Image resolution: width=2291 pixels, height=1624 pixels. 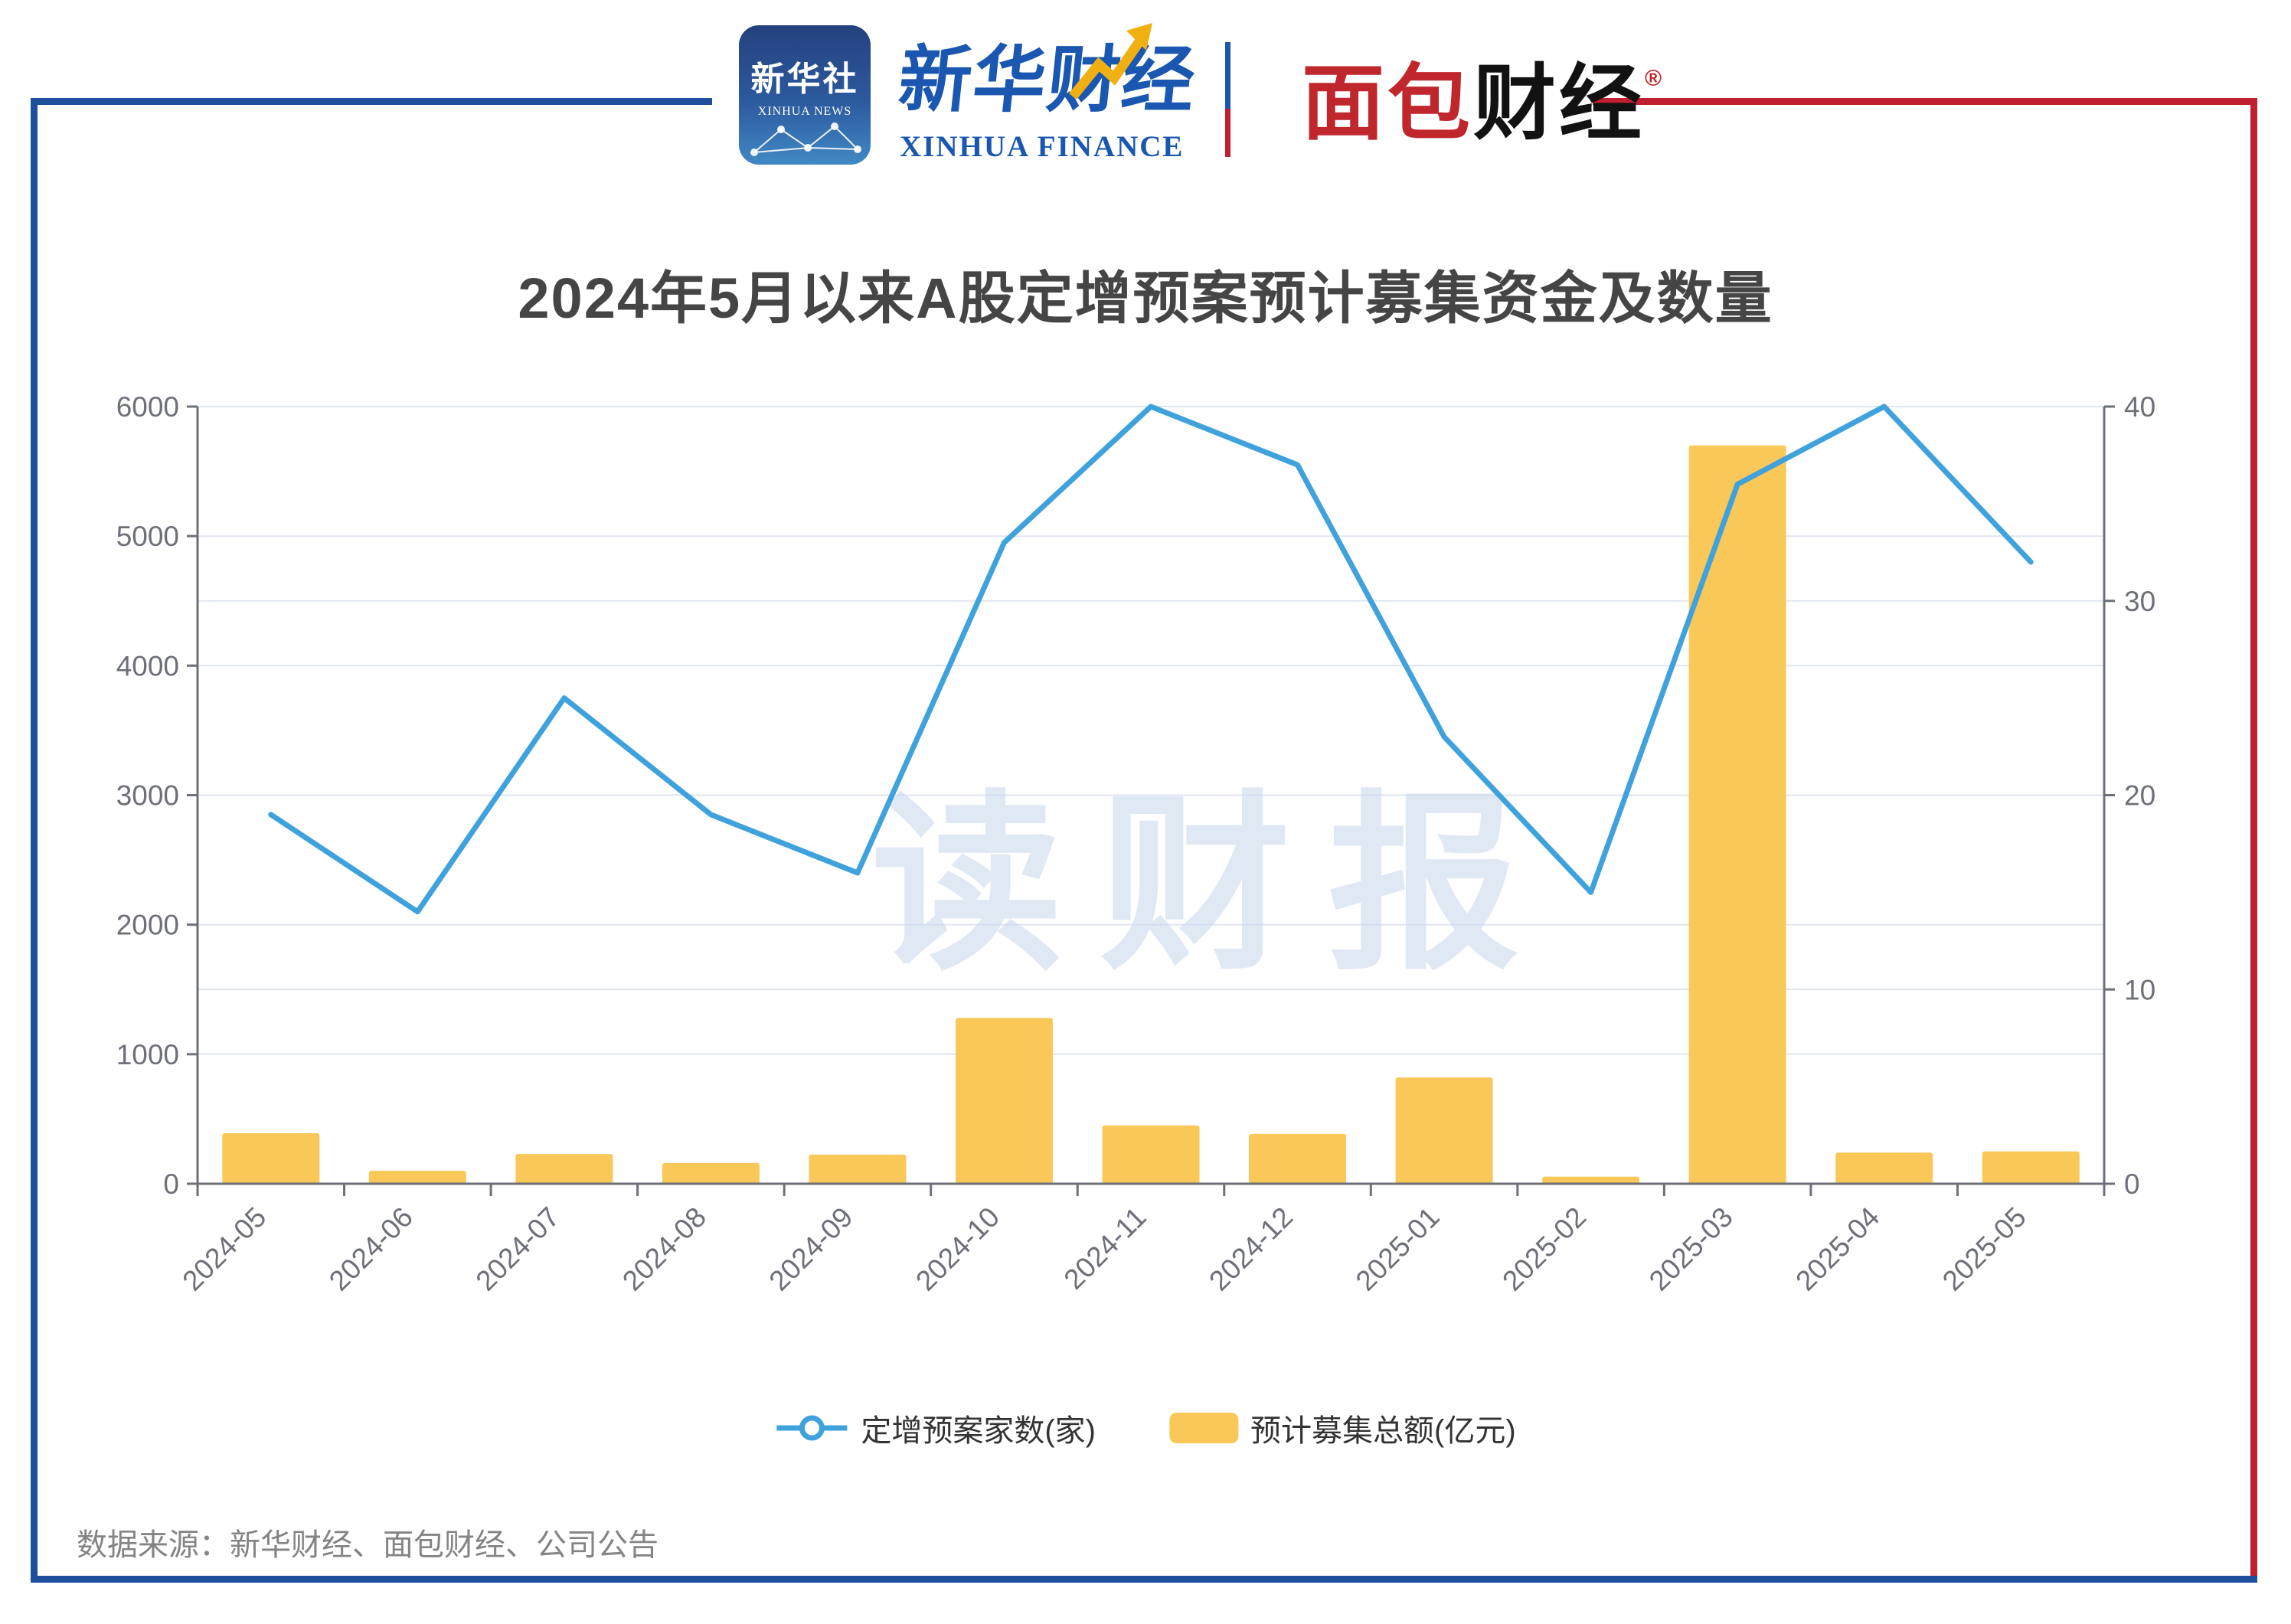 I want to click on y-axis-label-right: 10, so click(x=2139, y=990).